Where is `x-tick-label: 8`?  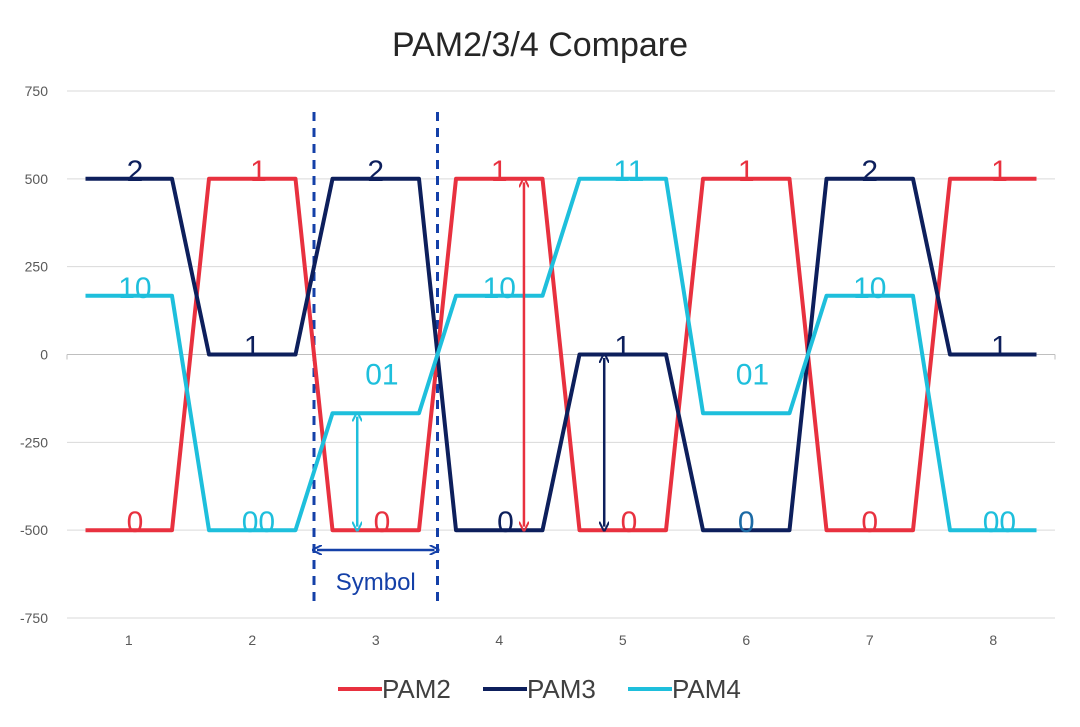
x-tick-label: 8 is located at coordinates (993, 640).